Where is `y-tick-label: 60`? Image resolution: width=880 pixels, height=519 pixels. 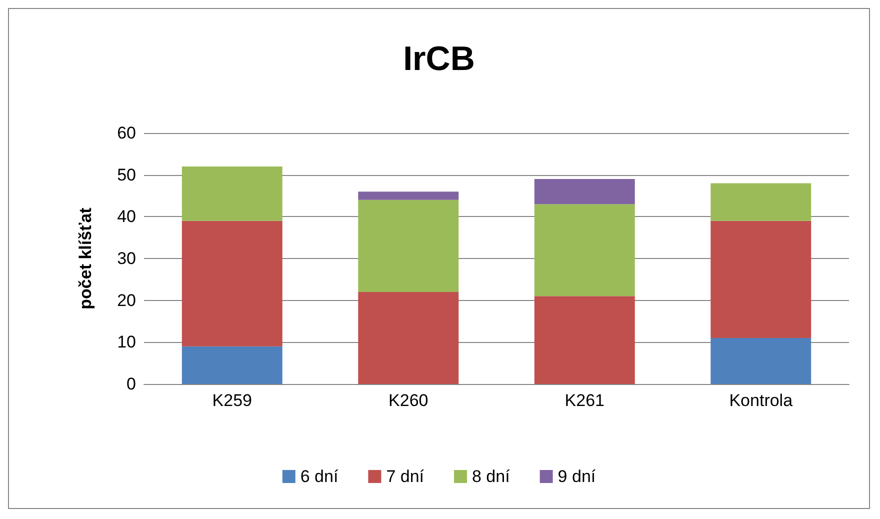 y-tick-label: 60 is located at coordinates (126, 133).